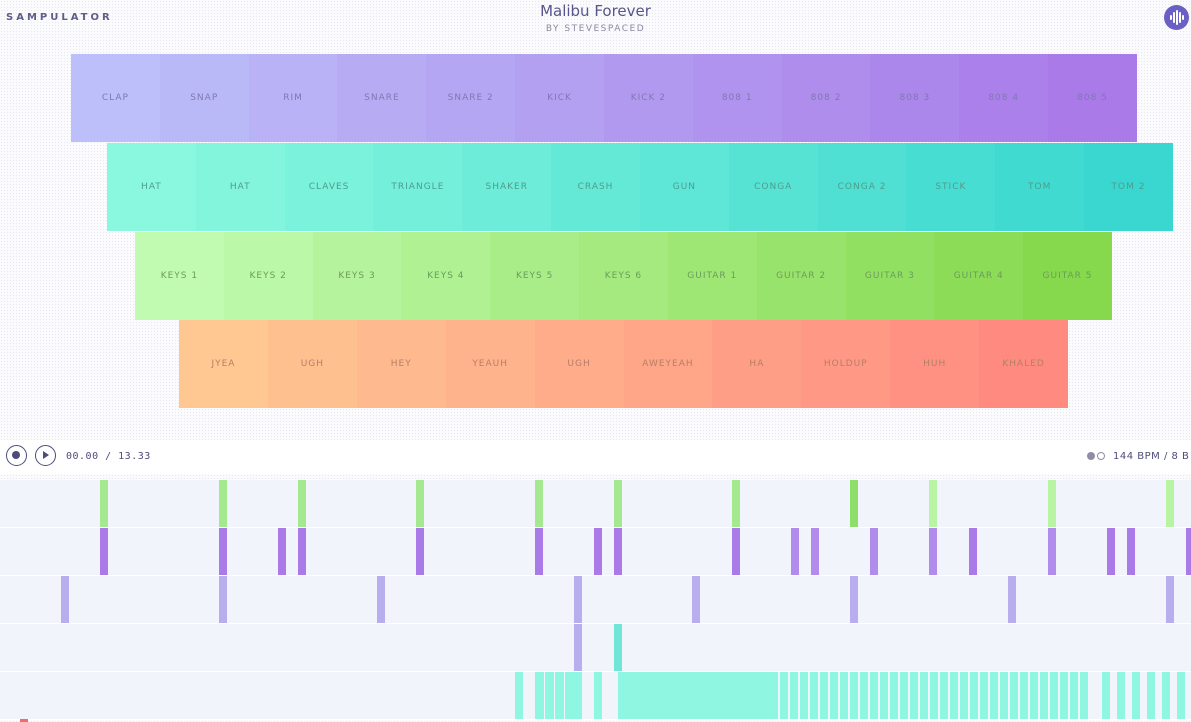  I want to click on pad-vocals-10: KHALED, so click(1024, 364).